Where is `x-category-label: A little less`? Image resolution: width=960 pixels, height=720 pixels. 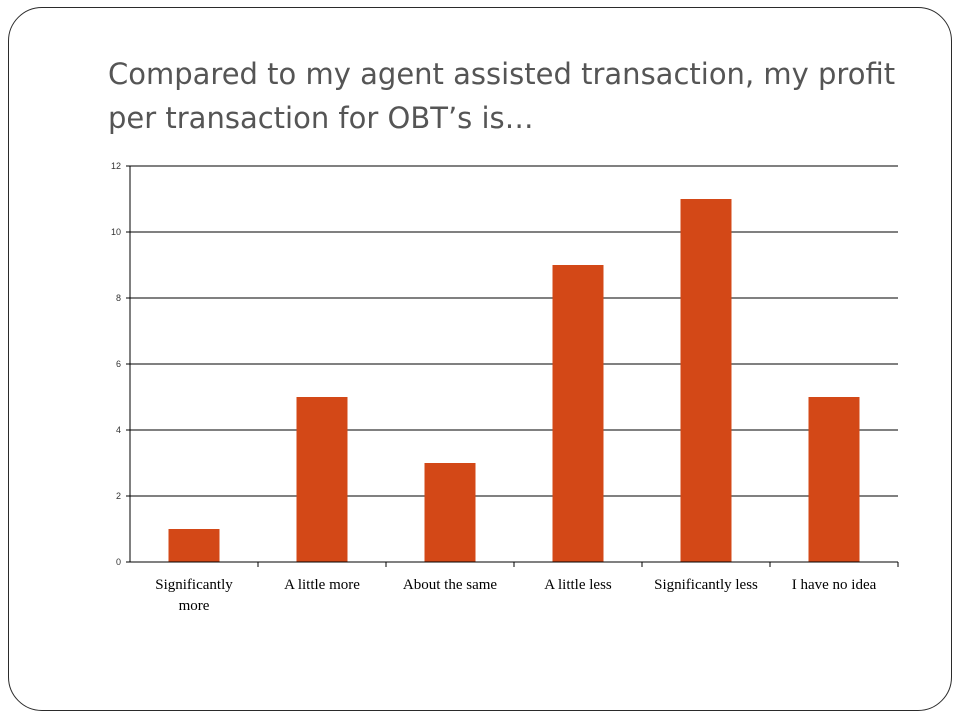
x-category-label: A little less is located at coordinates (578, 585).